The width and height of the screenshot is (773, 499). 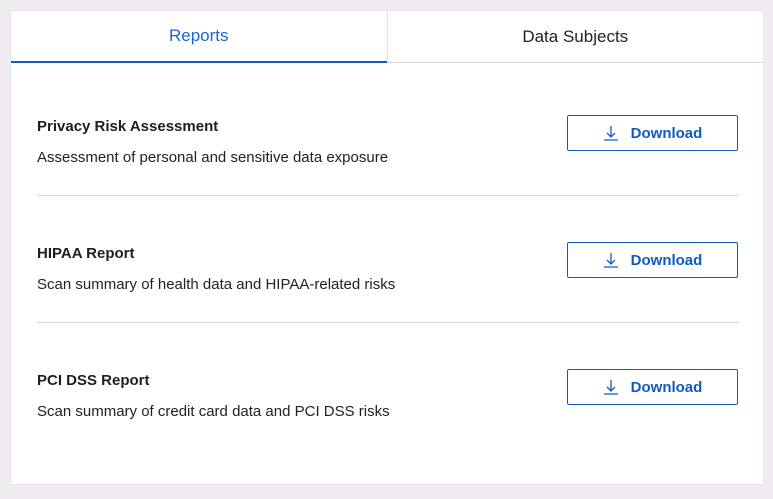 What do you see at coordinates (128, 126) in the screenshot?
I see `report-title: Privacy Risk Assessment` at bounding box center [128, 126].